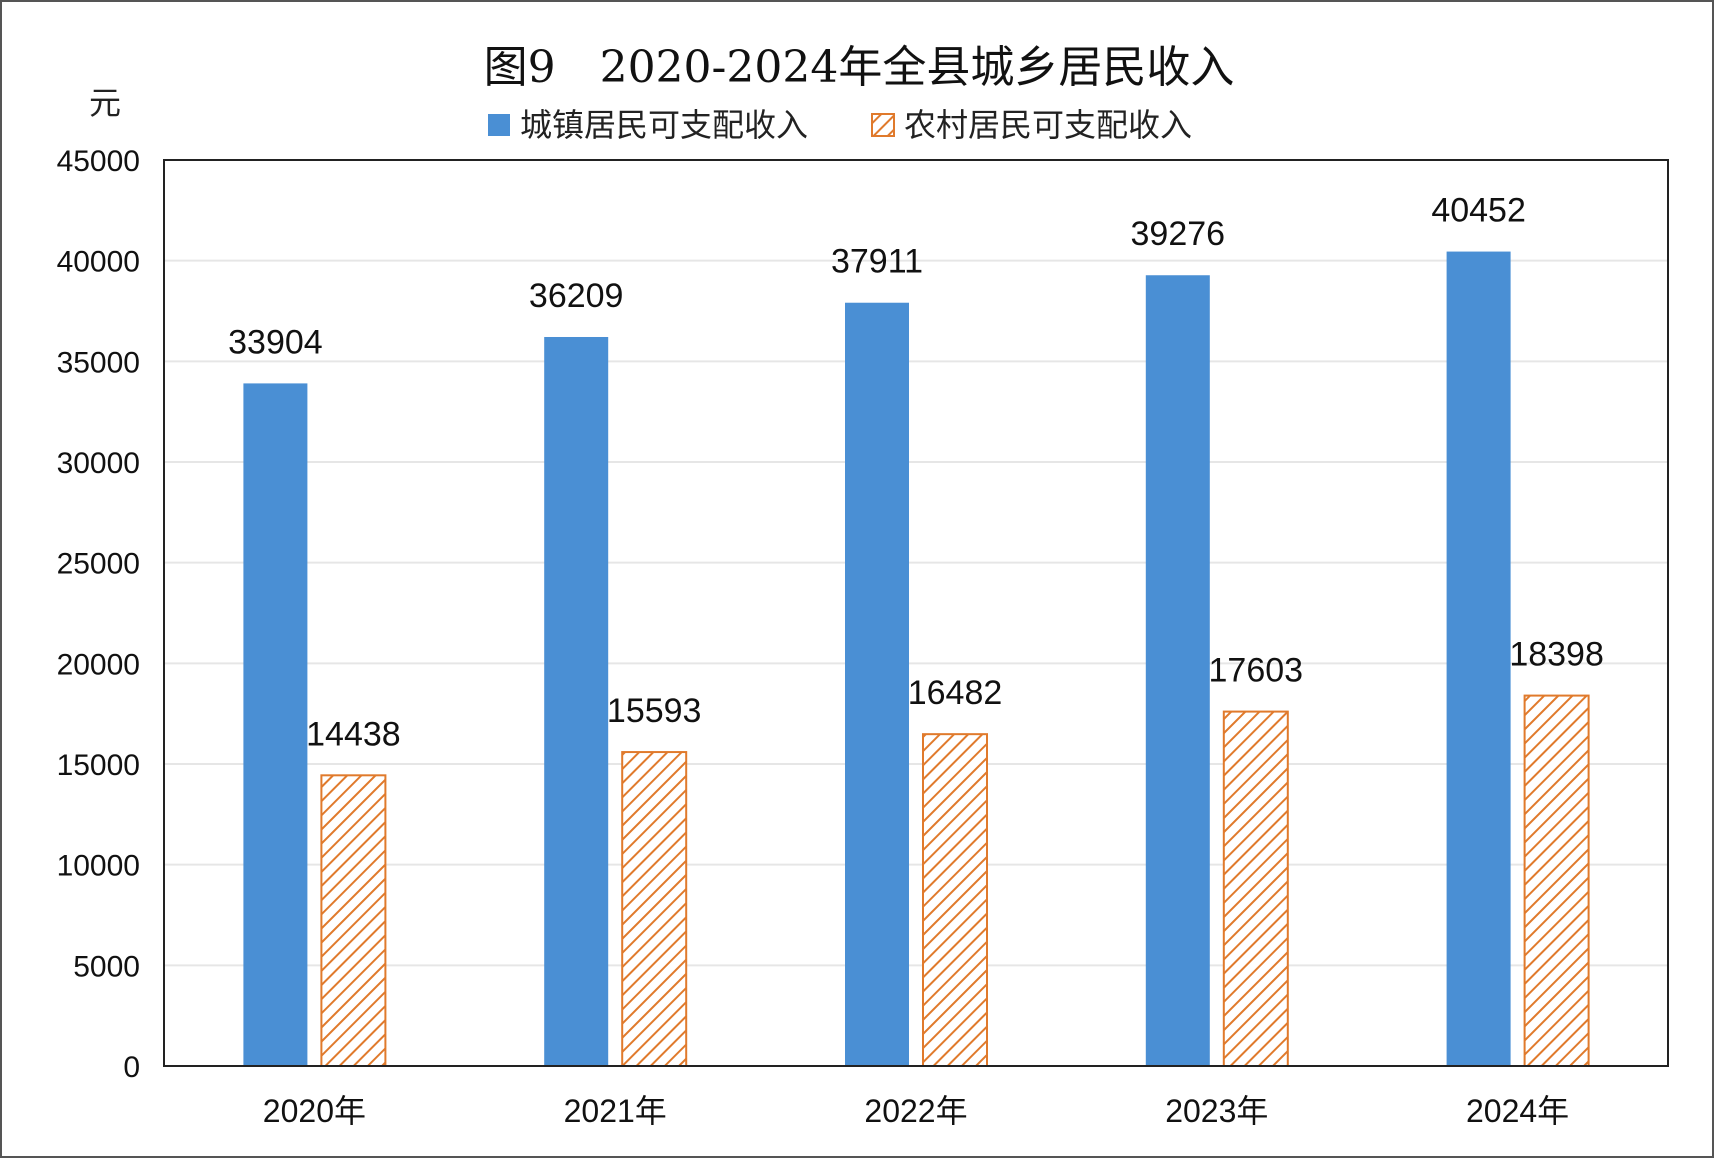 Image resolution: width=1714 pixels, height=1160 pixels. Describe the element at coordinates (499, 125) in the screenshot. I see `legend-swatch-urban` at that location.